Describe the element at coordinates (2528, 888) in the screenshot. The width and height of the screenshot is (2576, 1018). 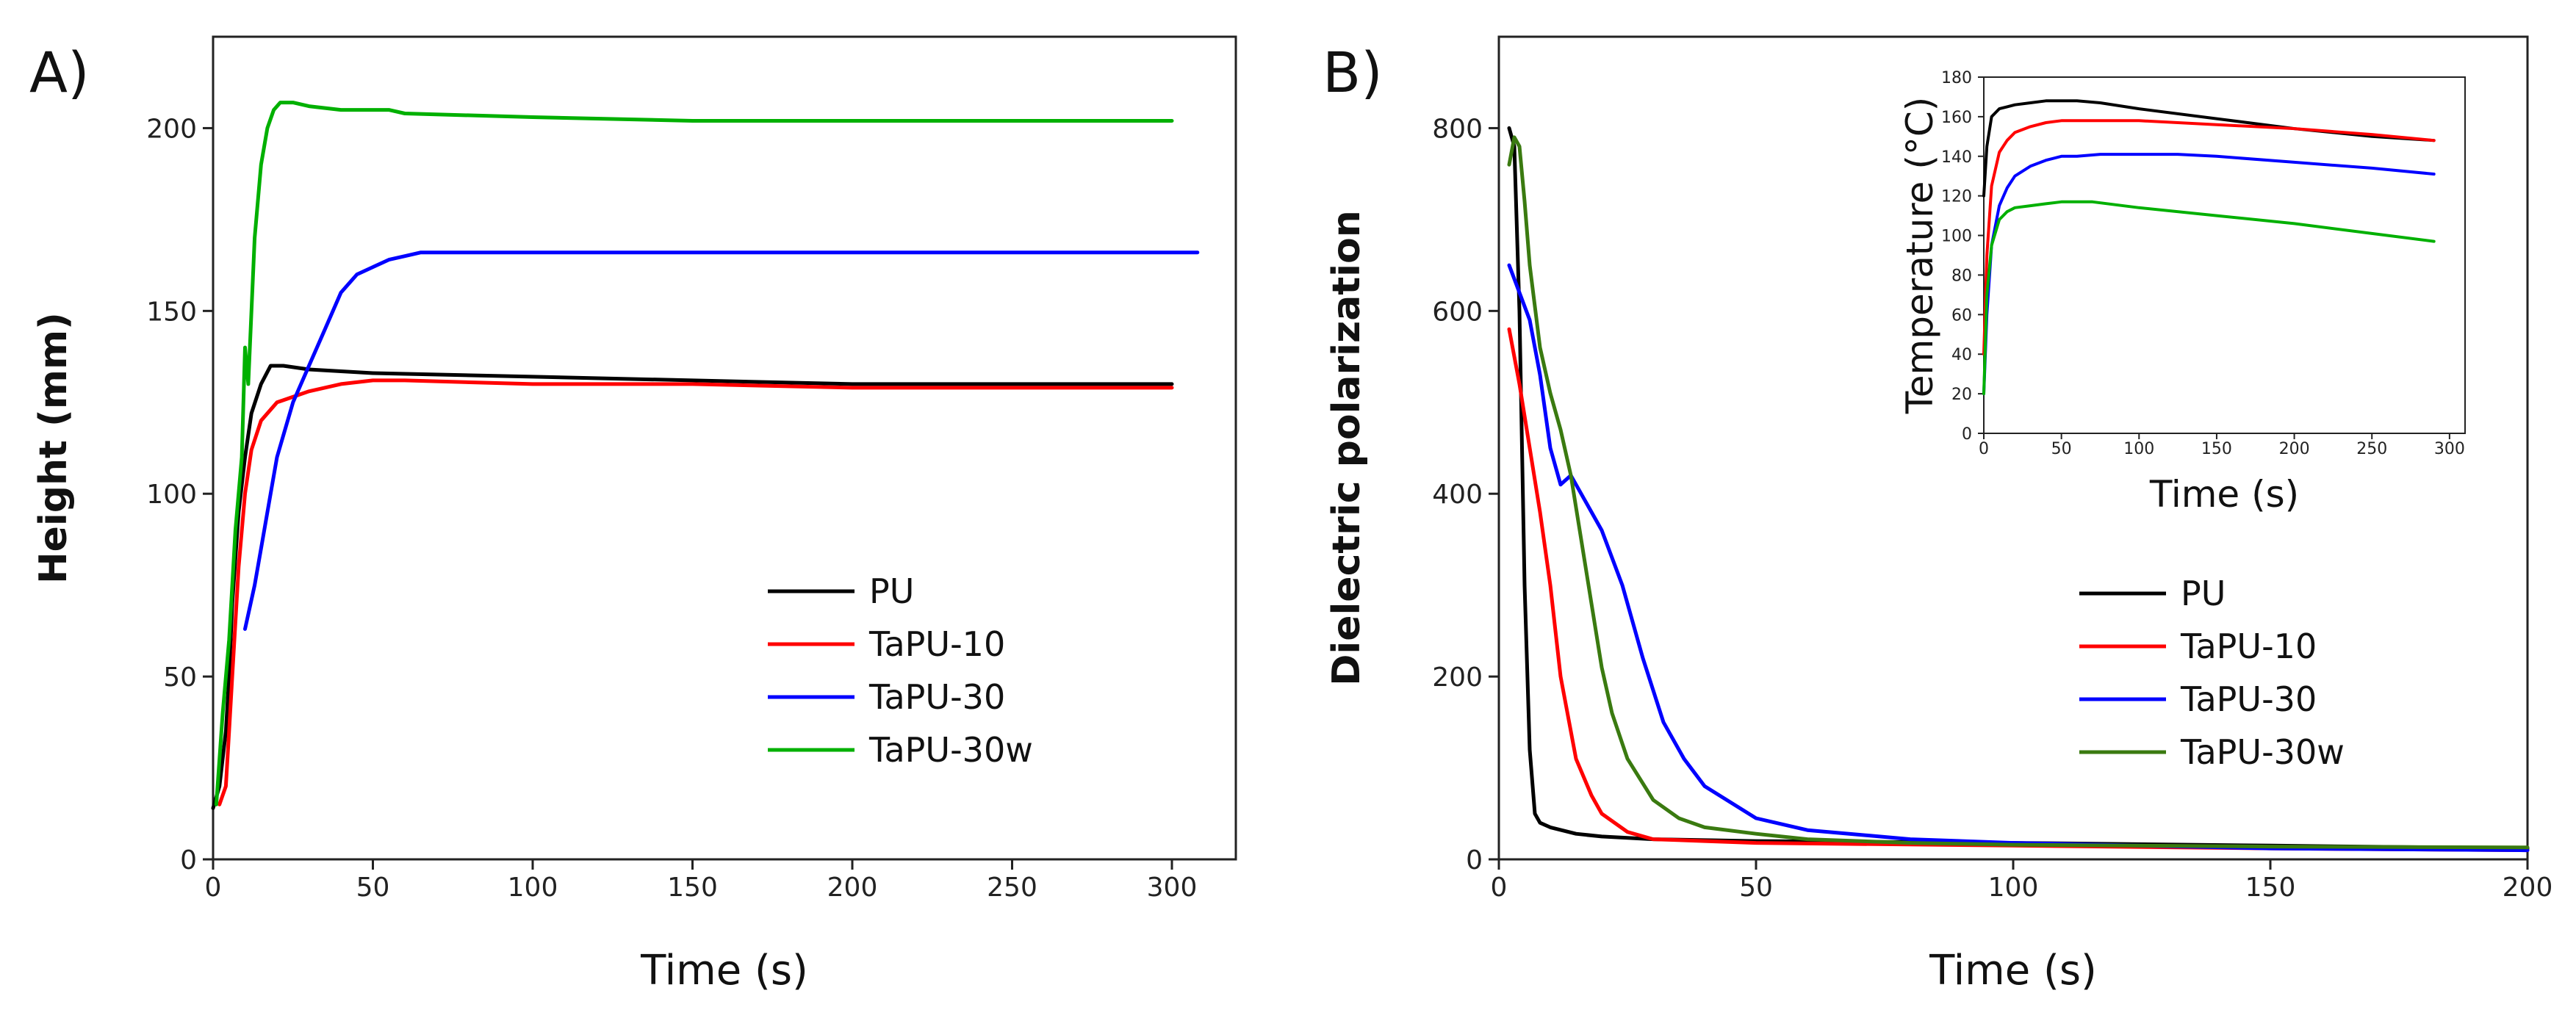
I see `panel-b-x-tick-label: 200` at that location.